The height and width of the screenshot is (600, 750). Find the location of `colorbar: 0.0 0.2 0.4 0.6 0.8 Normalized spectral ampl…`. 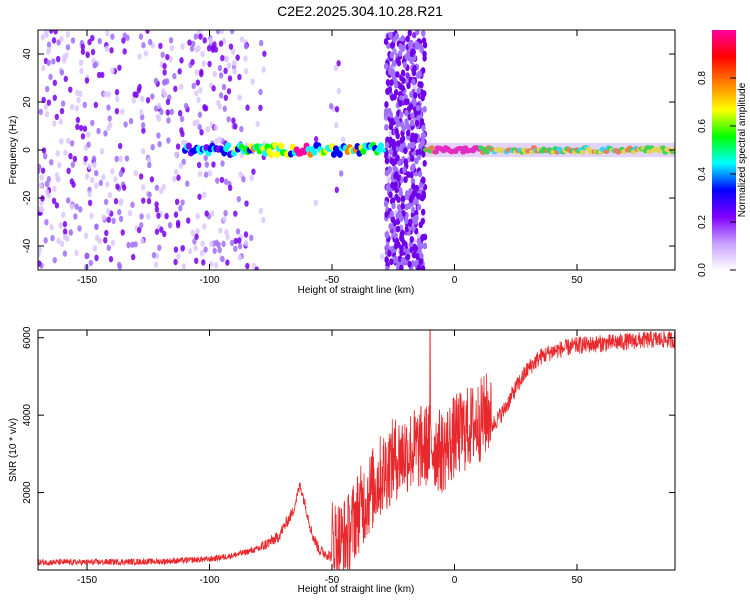

colorbar: 0.0 0.2 0.4 0.6 0.8 Normalized spectral ampl… is located at coordinates (722, 153).